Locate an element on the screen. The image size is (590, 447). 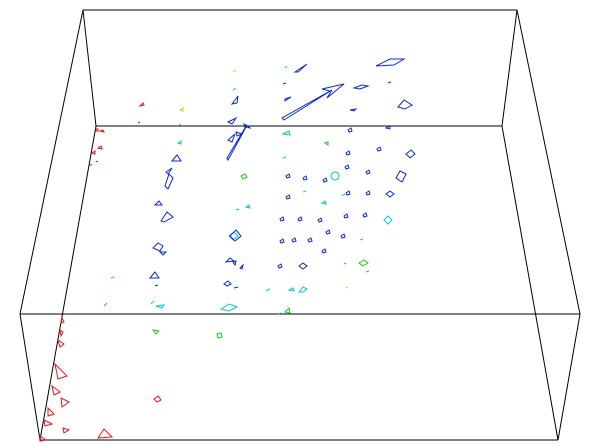
box-edge-front-right is located at coordinates (548, 162).